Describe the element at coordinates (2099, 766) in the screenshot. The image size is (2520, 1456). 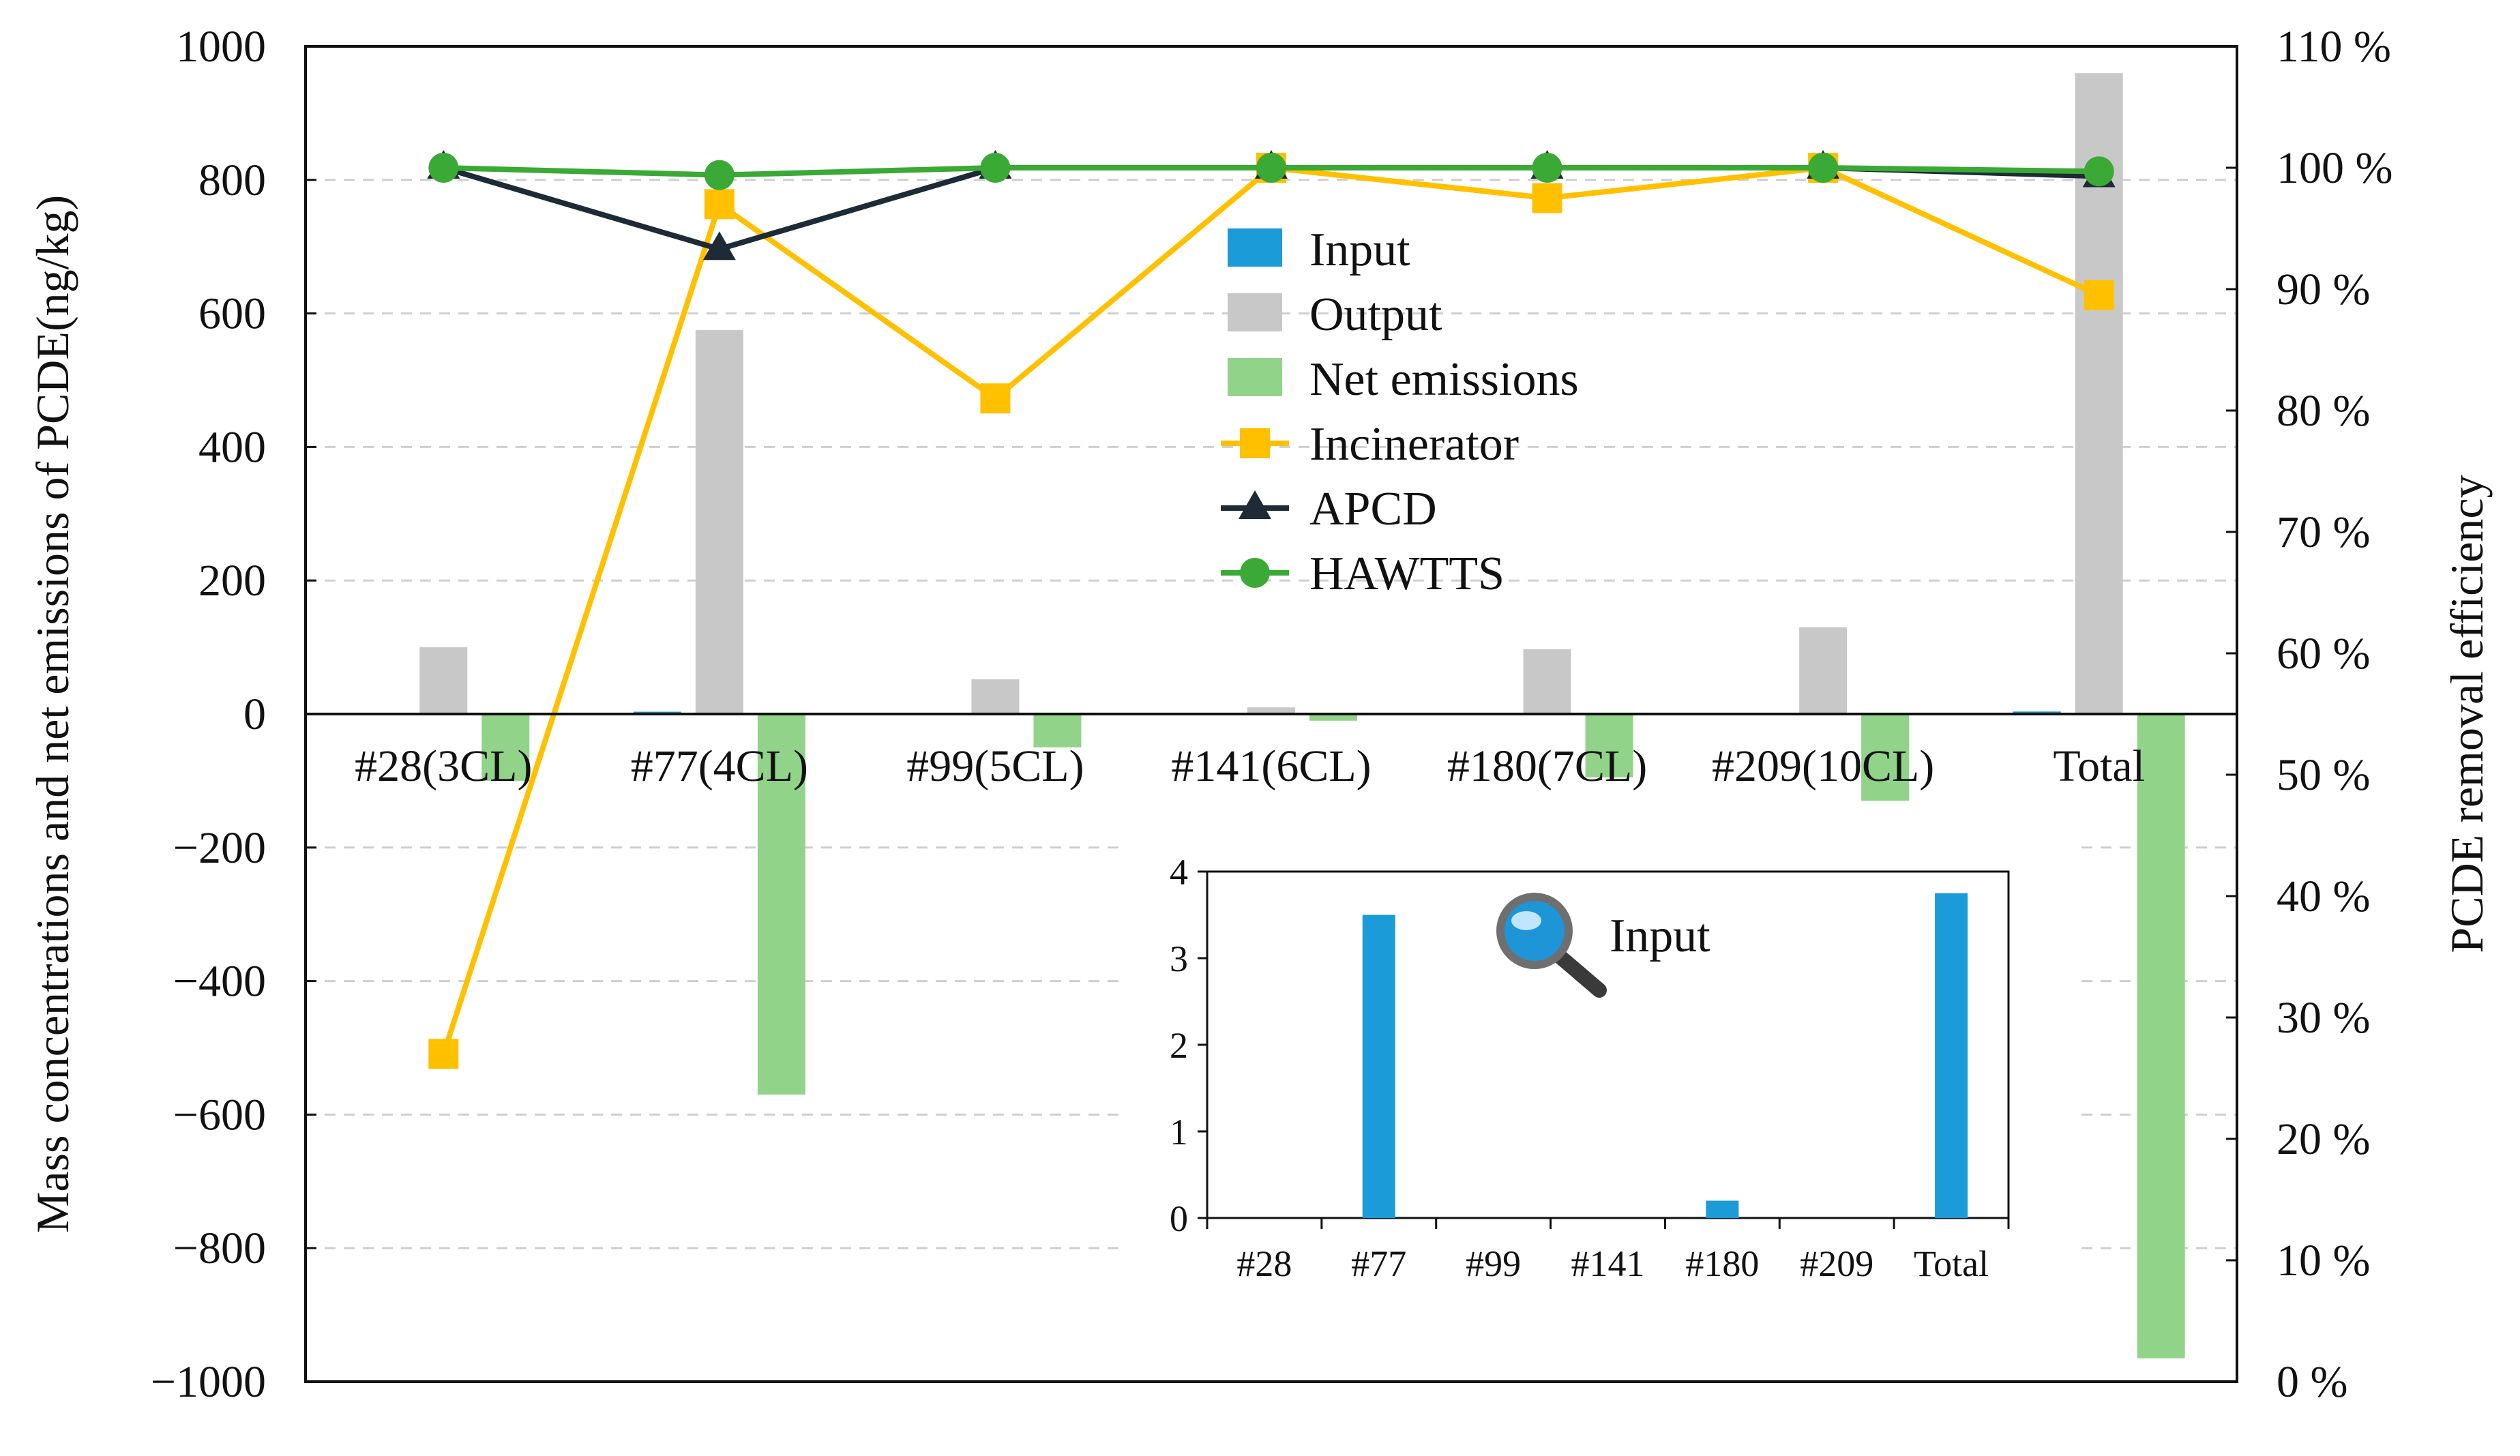
I see `x-tick-label: Total` at that location.